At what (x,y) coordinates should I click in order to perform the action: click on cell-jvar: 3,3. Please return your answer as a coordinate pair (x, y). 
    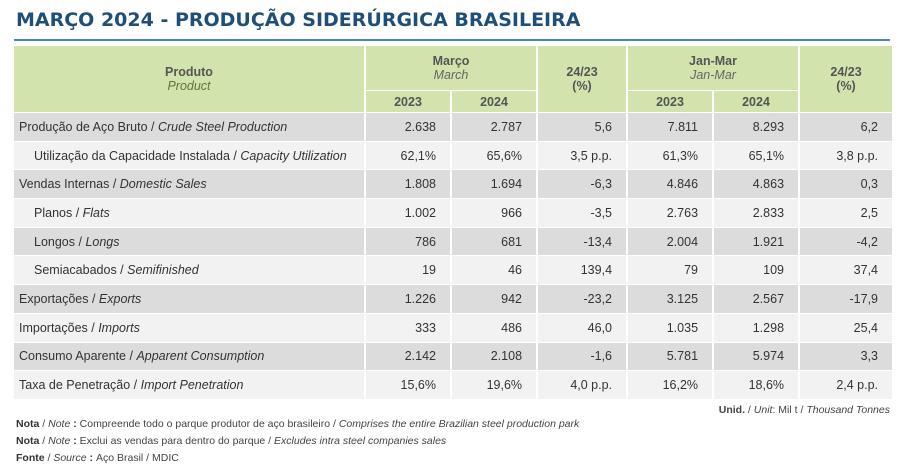
    Looking at the image, I should click on (846, 356).